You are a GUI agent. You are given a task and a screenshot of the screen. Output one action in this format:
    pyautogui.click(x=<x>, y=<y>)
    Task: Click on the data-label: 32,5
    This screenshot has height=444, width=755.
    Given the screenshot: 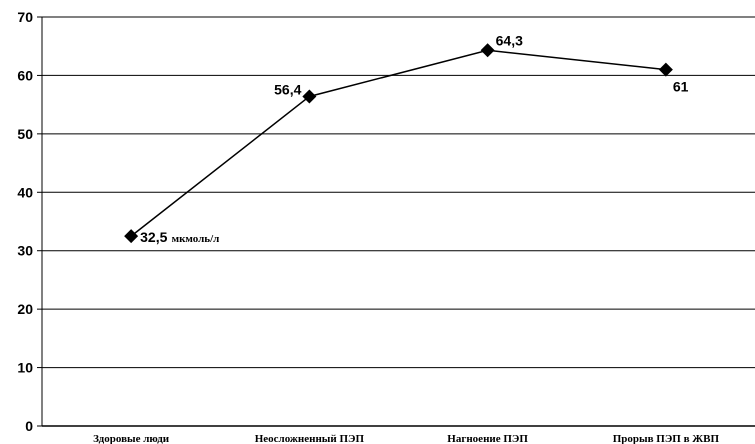 What is the action you would take?
    pyautogui.click(x=153, y=237)
    